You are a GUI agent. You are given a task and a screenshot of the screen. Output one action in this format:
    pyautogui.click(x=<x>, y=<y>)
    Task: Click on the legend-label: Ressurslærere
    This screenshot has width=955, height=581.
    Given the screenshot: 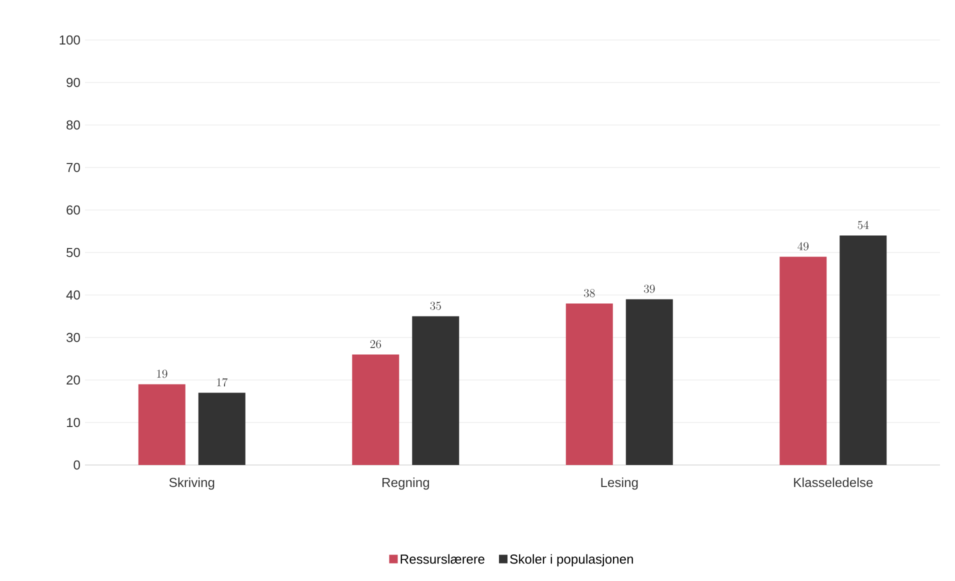 What is the action you would take?
    pyautogui.click(x=442, y=559)
    